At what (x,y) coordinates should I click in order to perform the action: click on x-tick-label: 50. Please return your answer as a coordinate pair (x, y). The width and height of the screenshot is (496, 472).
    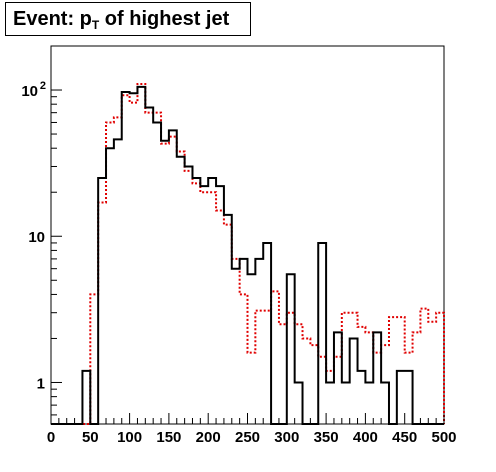
    Looking at the image, I should click on (90, 437).